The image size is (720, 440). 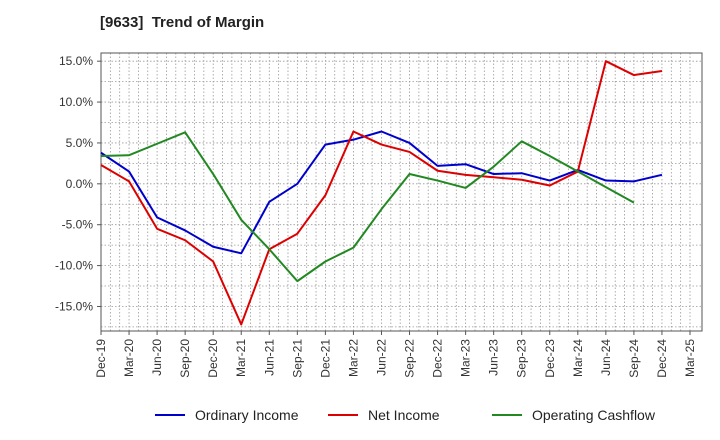 I want to click on x-tick-label: Mar-22, so click(x=353, y=358).